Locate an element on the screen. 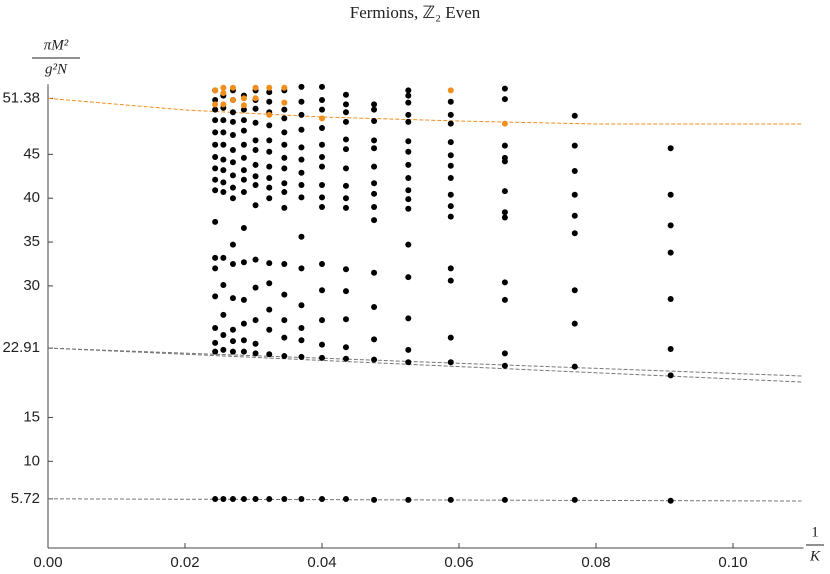 This screenshot has height=574, width=830. y-tick-label: 5.72 is located at coordinates (25, 498).